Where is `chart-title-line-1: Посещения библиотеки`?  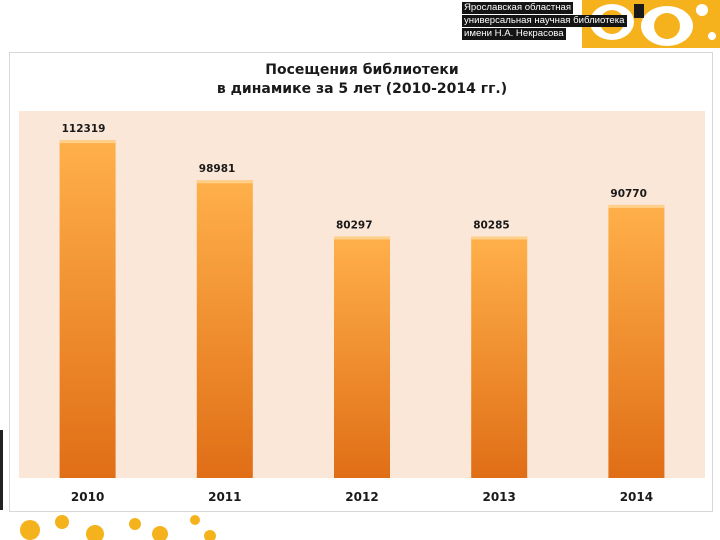 chart-title-line-1: Посещения библиотеки is located at coordinates (362, 70).